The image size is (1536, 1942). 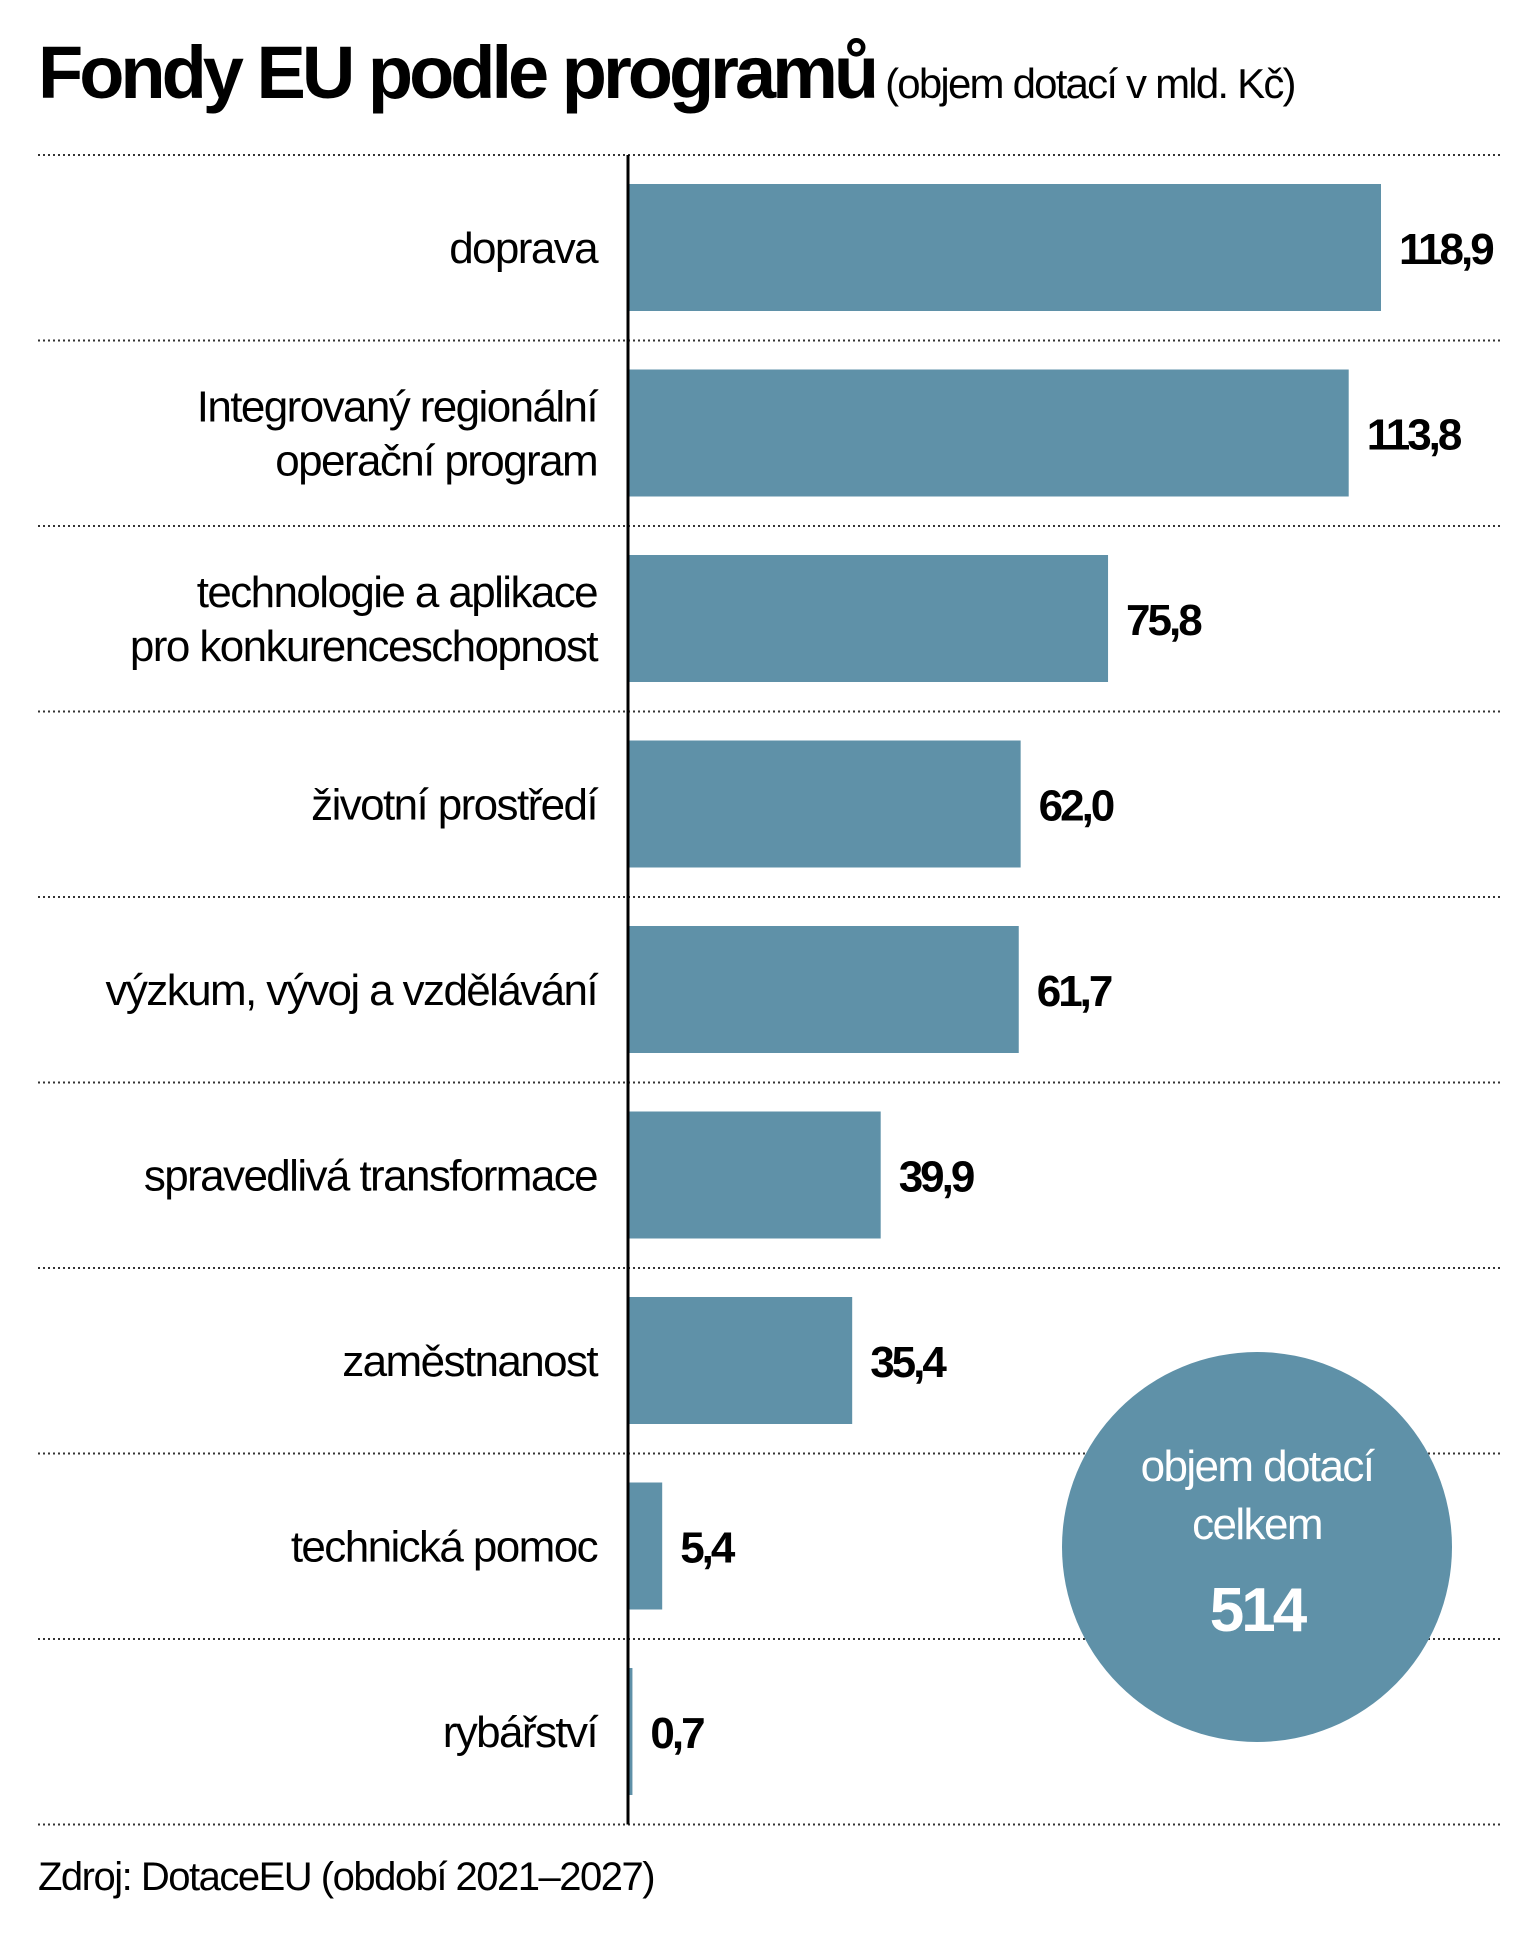 What do you see at coordinates (908, 1362) in the screenshot?
I see `value-label: 35,4` at bounding box center [908, 1362].